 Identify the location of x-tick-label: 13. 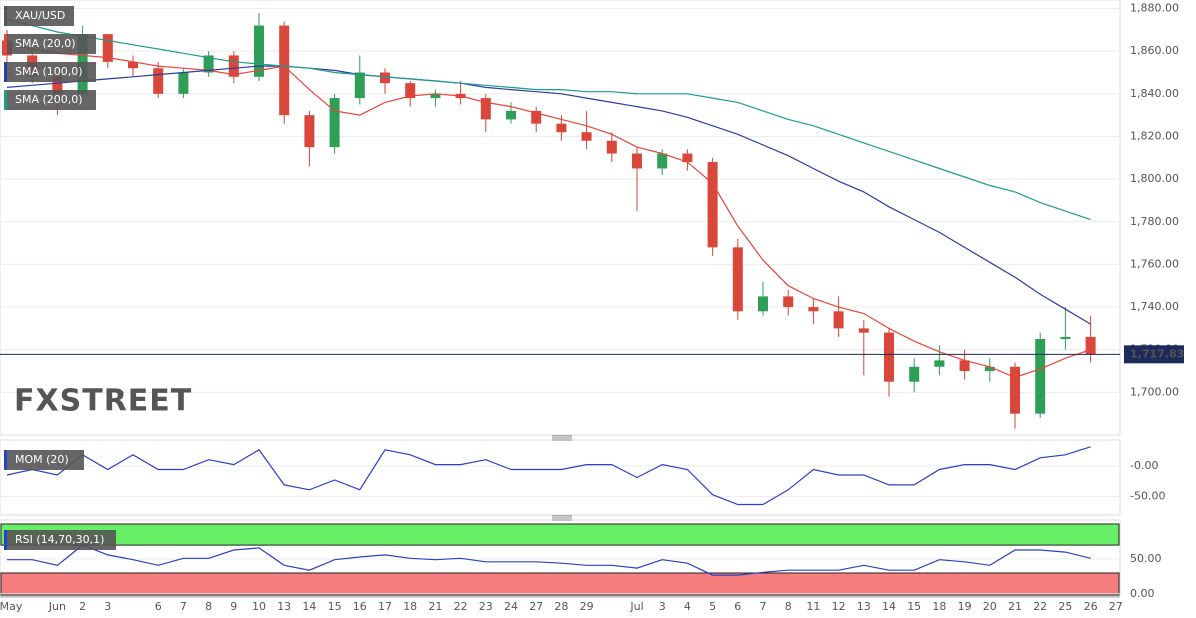
(284, 606).